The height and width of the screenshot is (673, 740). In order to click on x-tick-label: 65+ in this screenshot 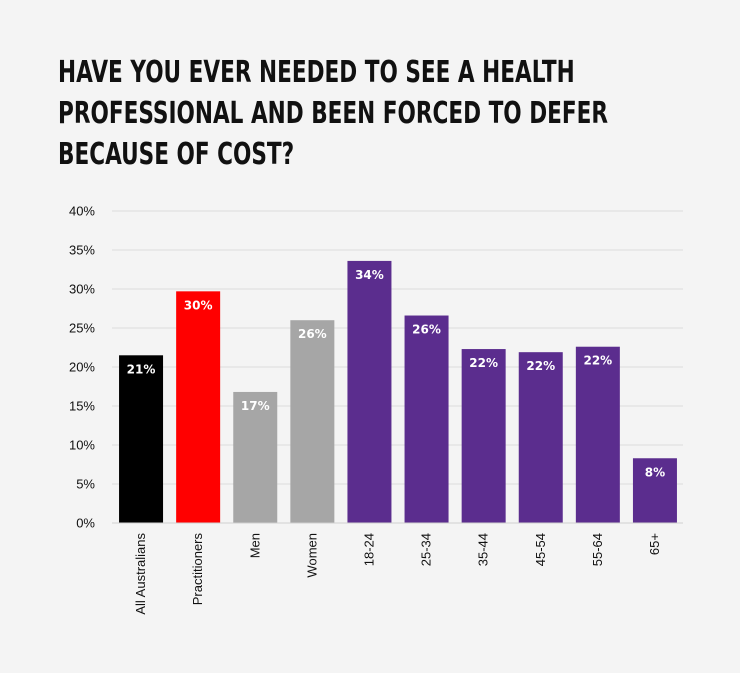, I will do `click(654, 544)`.